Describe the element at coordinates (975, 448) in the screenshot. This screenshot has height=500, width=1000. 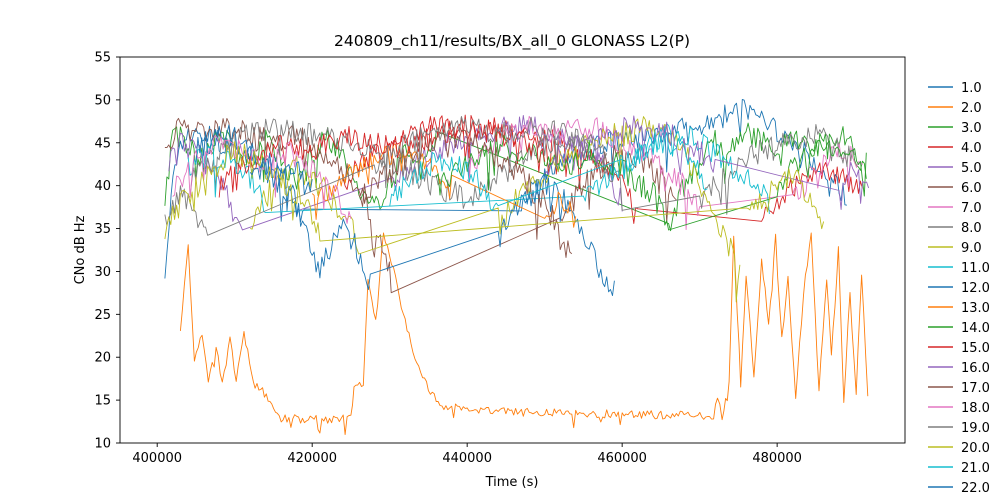
I see `legend-label: 20.0` at that location.